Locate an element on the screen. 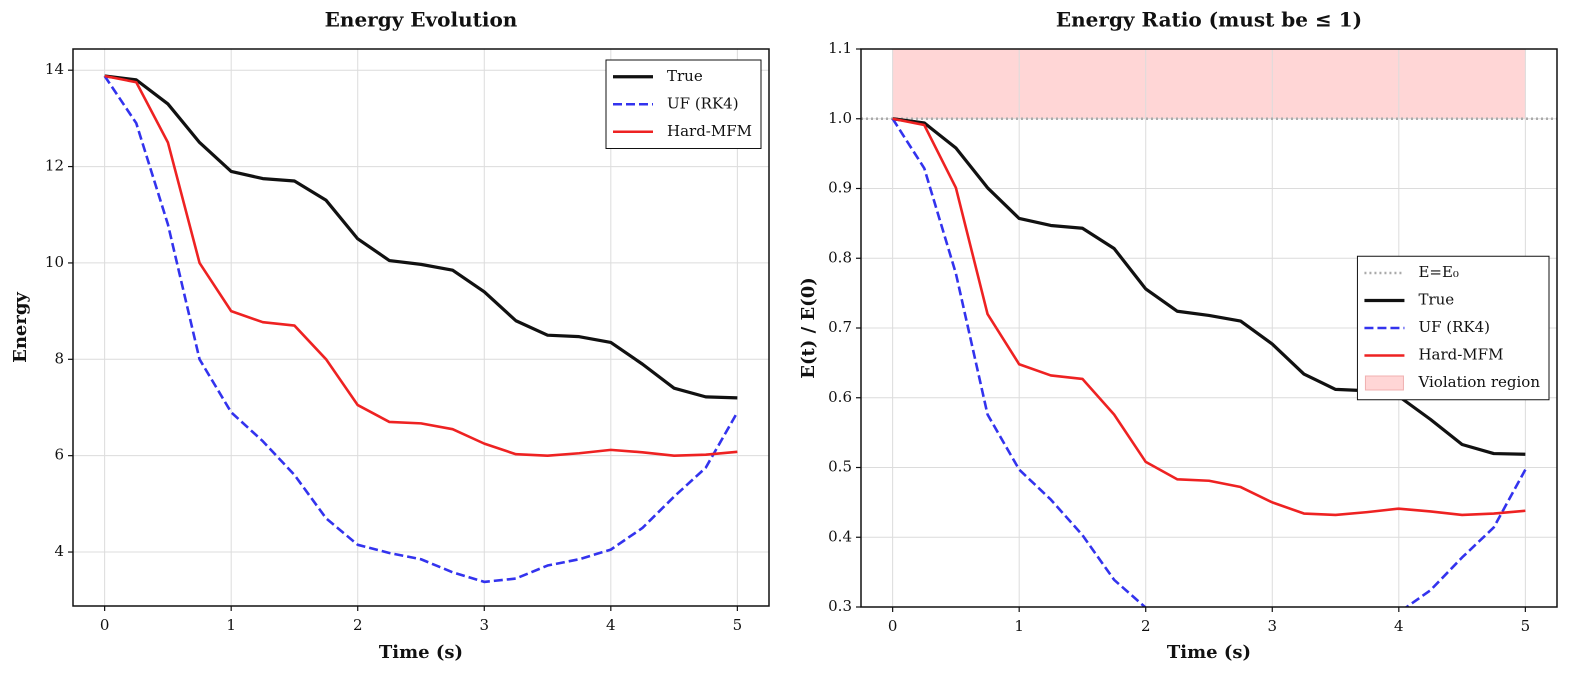  y-tick-label: 4 is located at coordinates (59, 551).